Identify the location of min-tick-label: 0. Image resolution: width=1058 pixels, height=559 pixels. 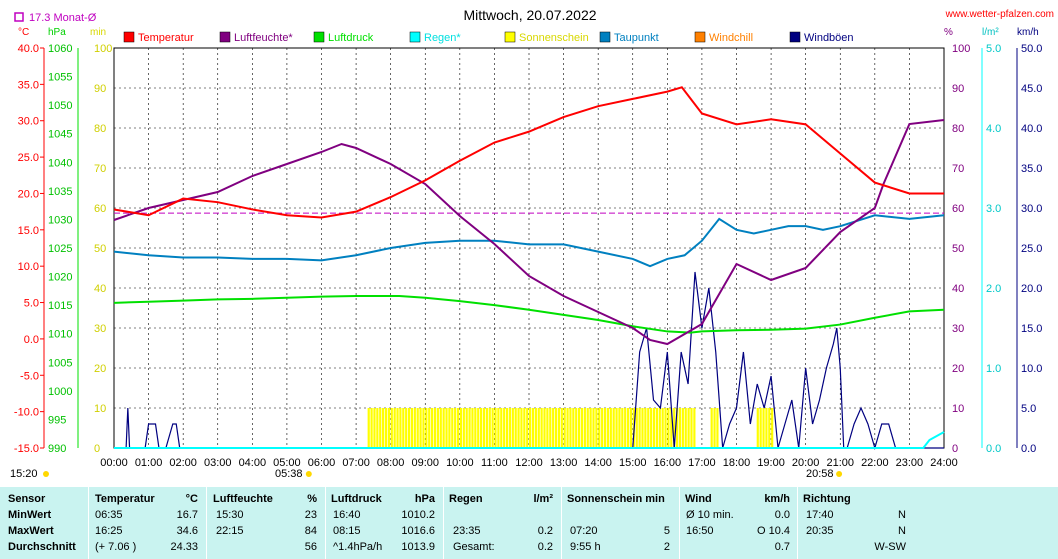
(97, 449).